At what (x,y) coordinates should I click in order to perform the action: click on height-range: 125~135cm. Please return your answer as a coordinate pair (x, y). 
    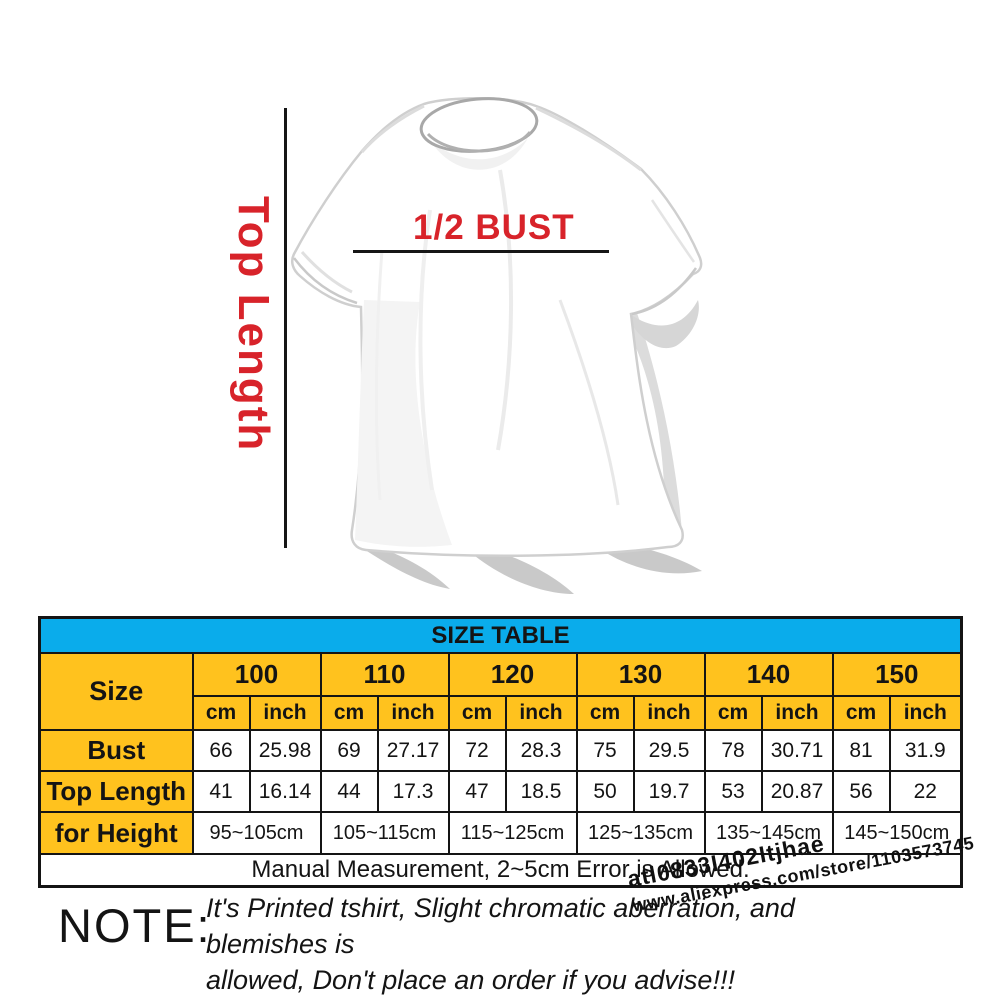
    Looking at the image, I should click on (640, 833).